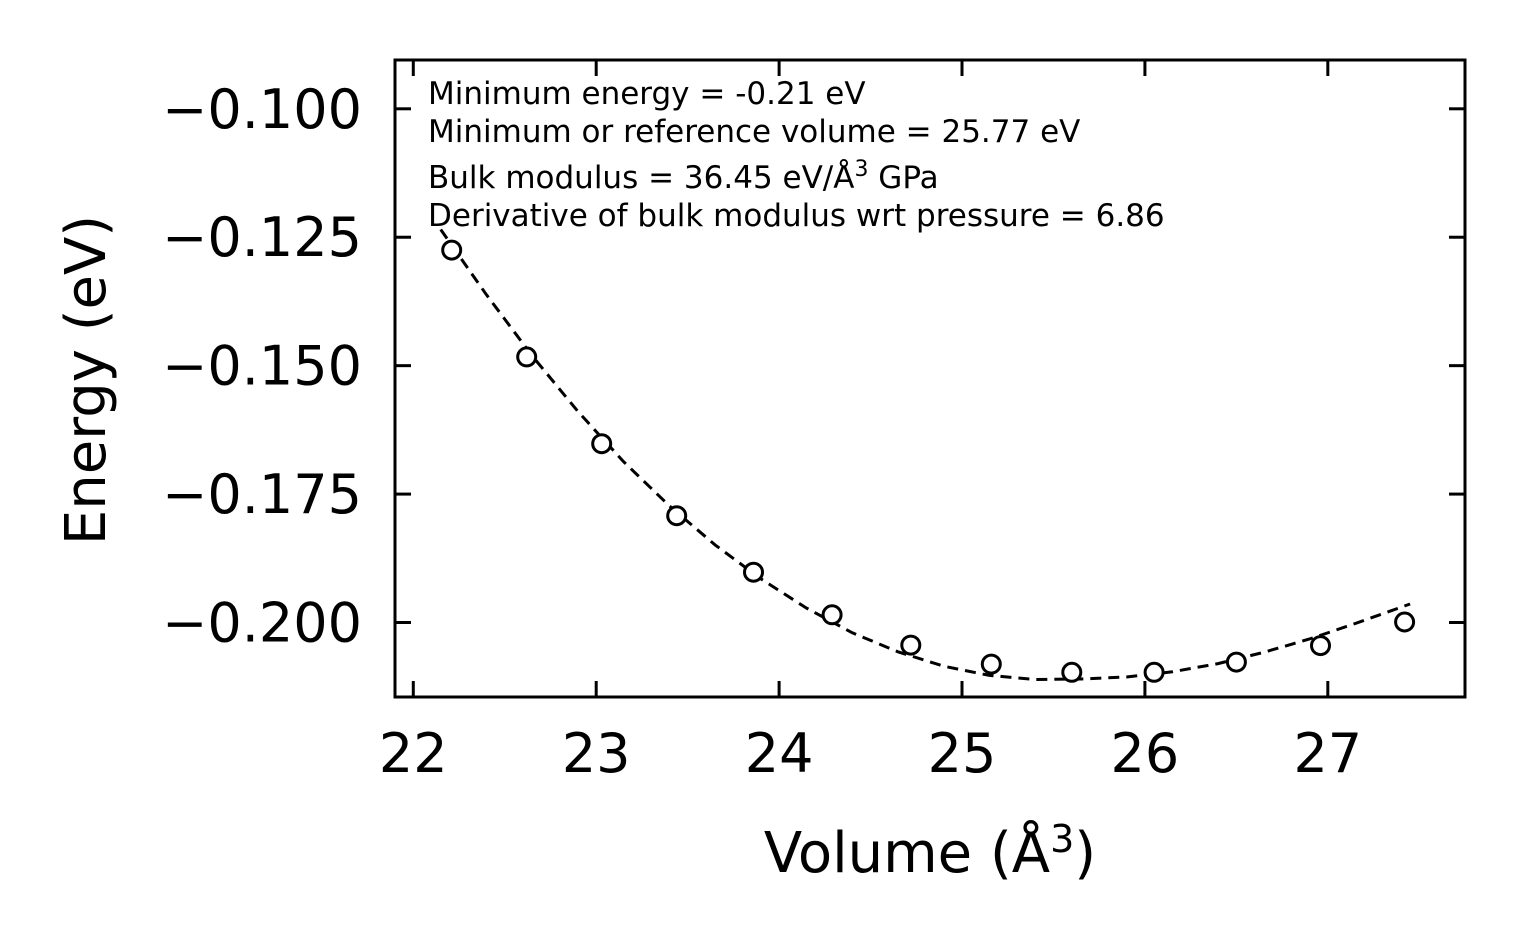 The height and width of the screenshot is (943, 1524). I want to click on y-tick-label: −0.200, so click(262, 623).